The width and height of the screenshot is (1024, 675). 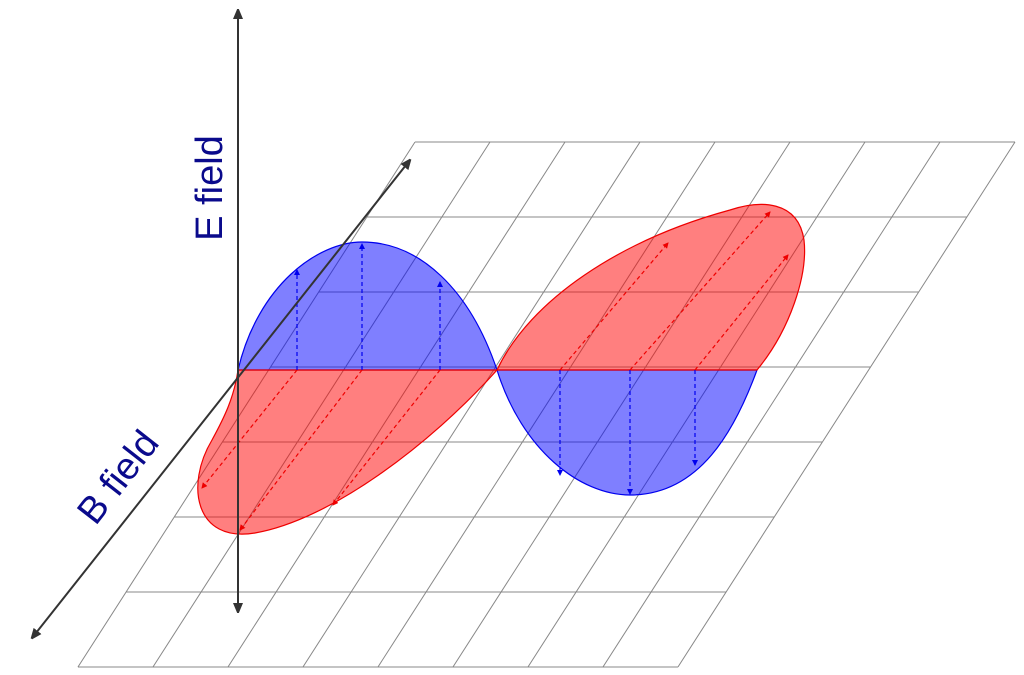 What do you see at coordinates (348, 452) in the screenshot?
I see `b-wave-first` at bounding box center [348, 452].